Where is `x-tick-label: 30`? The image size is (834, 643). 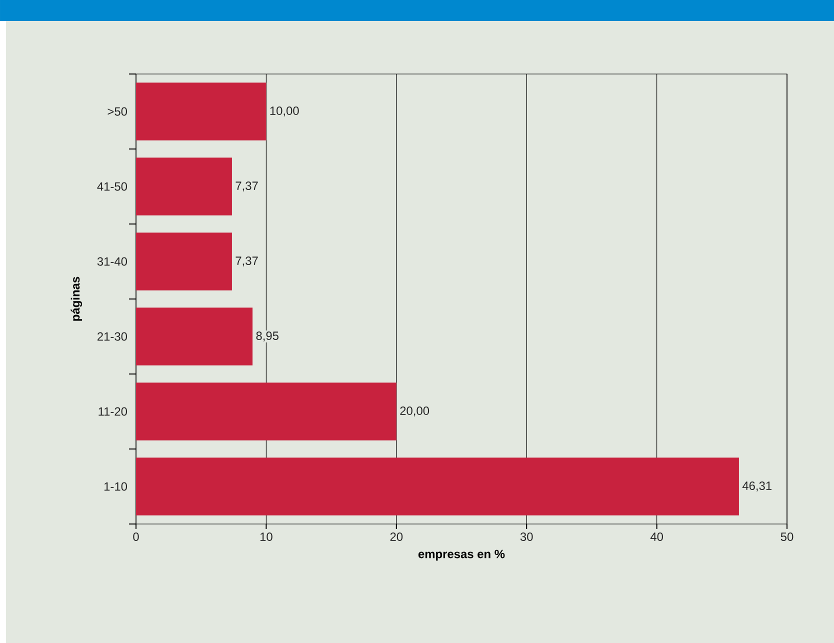
x-tick-label: 30 is located at coordinates (526, 536).